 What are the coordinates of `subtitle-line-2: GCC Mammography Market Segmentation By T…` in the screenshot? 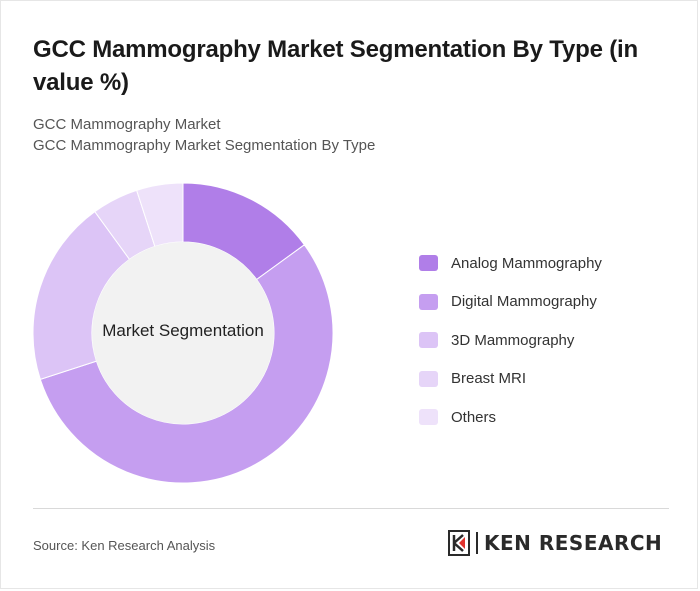 It's located at (204, 145).